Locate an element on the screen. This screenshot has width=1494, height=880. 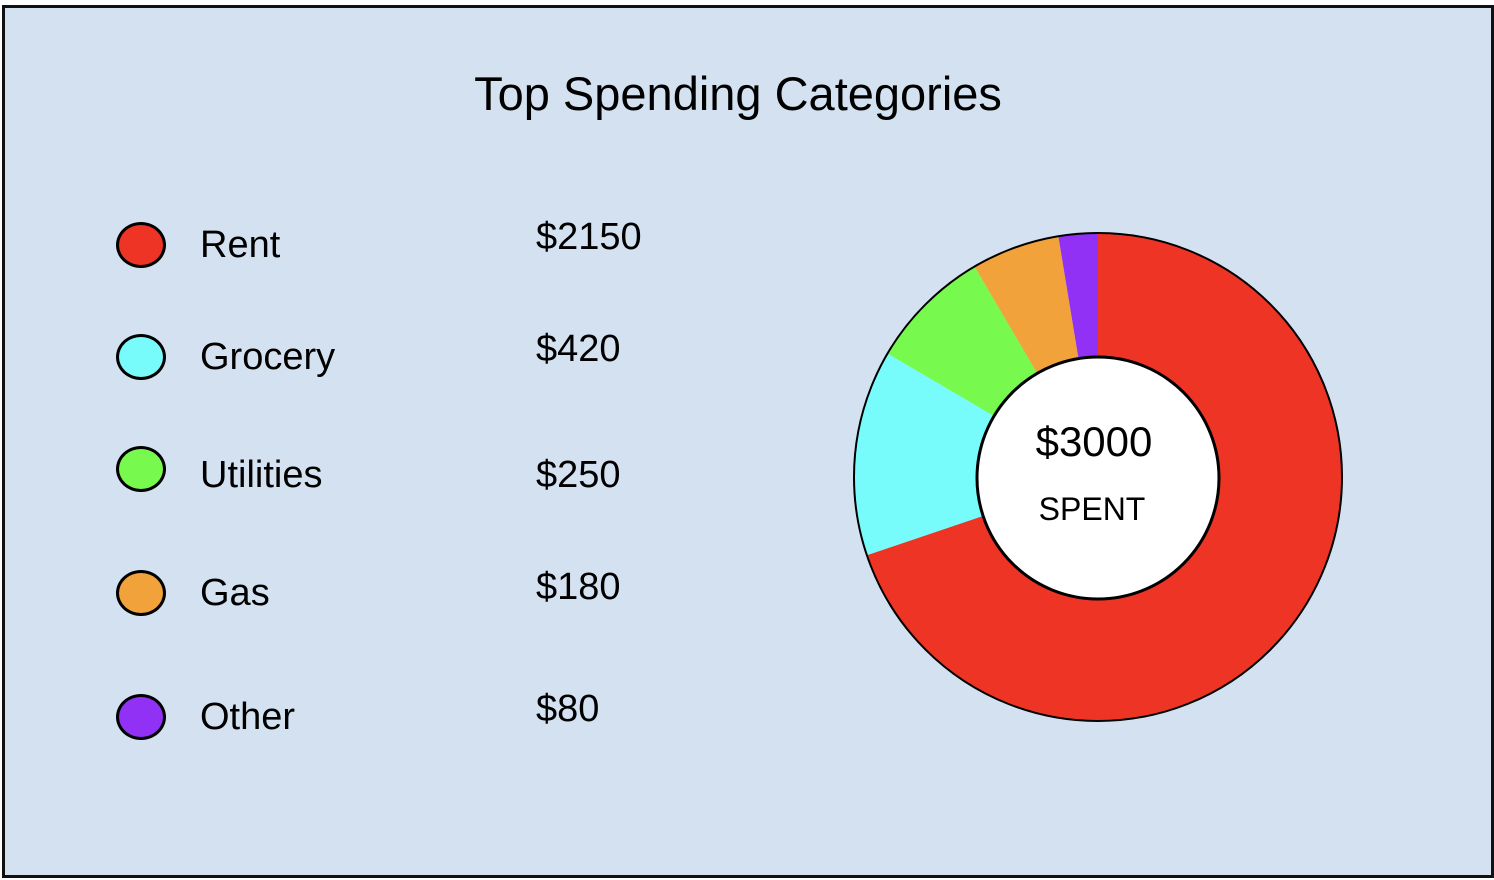
legend-swatch-other is located at coordinates (141, 717).